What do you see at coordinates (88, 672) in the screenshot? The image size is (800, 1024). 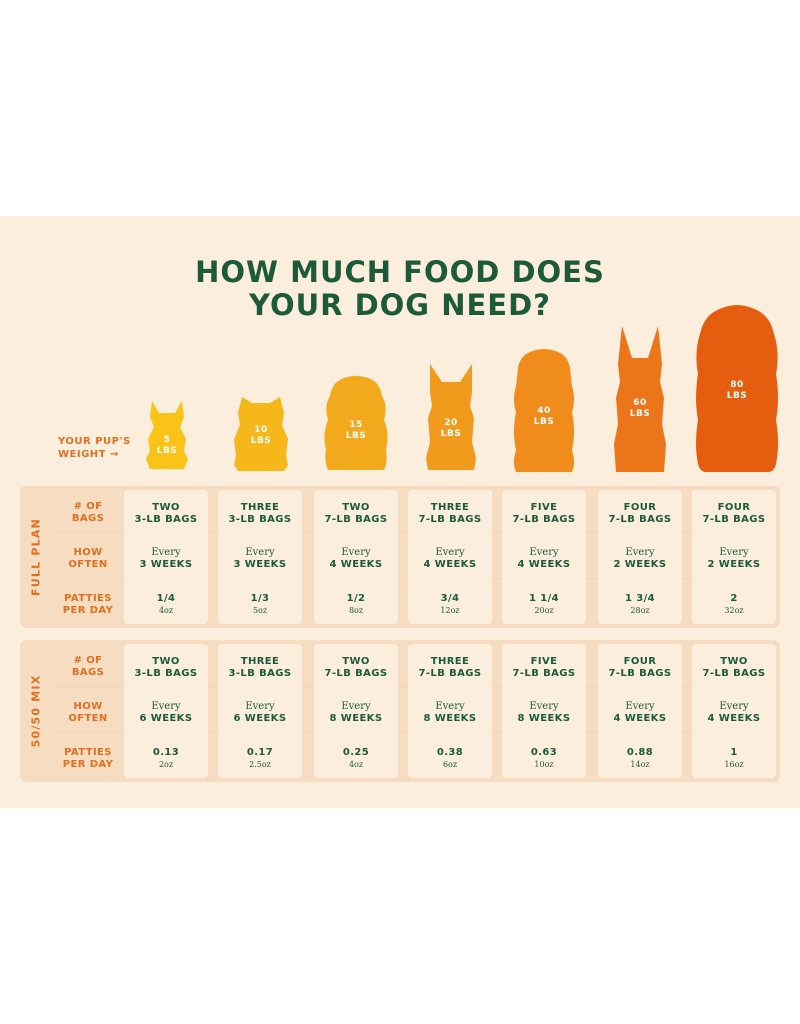 I see `row-label-line: BAGS` at bounding box center [88, 672].